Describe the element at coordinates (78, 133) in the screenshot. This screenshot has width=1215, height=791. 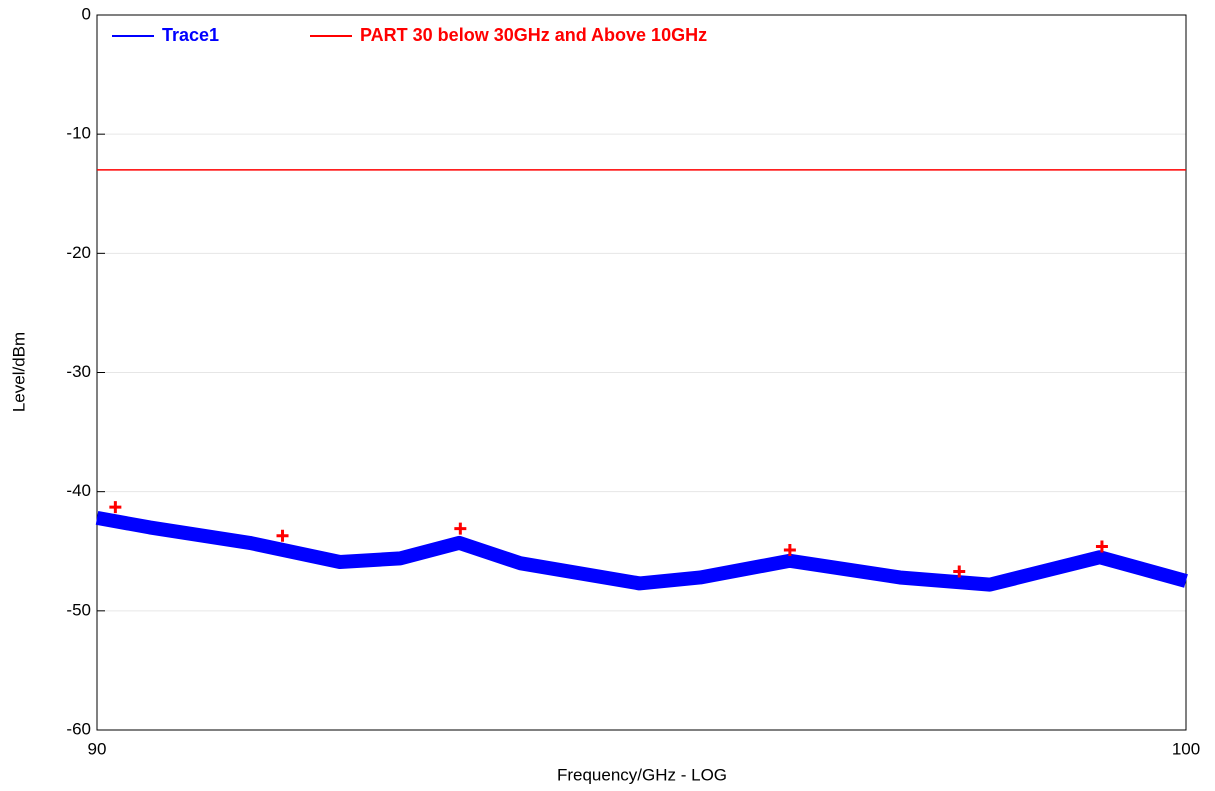
I see `y-tick-label: -10` at that location.